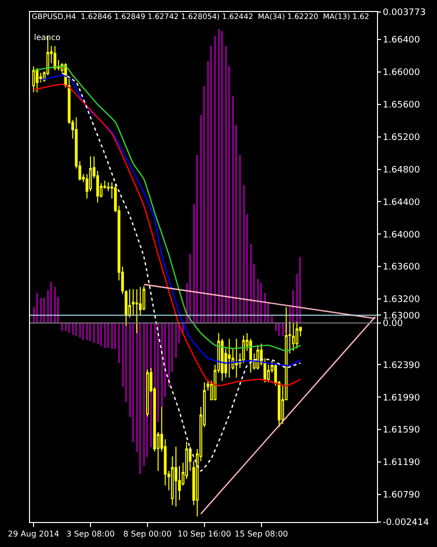 The height and width of the screenshot is (547, 437). I want to click on x-tick-label: 3 Sep 08:00, so click(90, 534).